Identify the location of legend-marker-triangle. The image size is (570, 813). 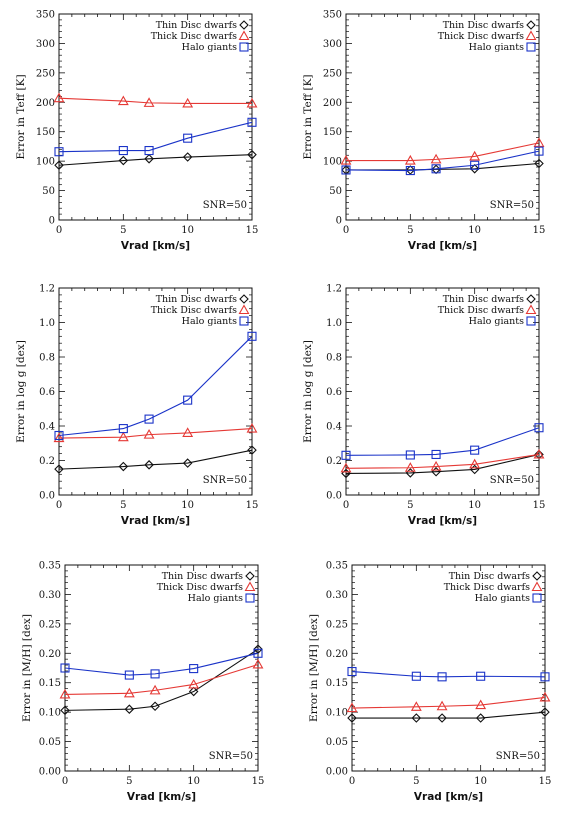
(531, 35).